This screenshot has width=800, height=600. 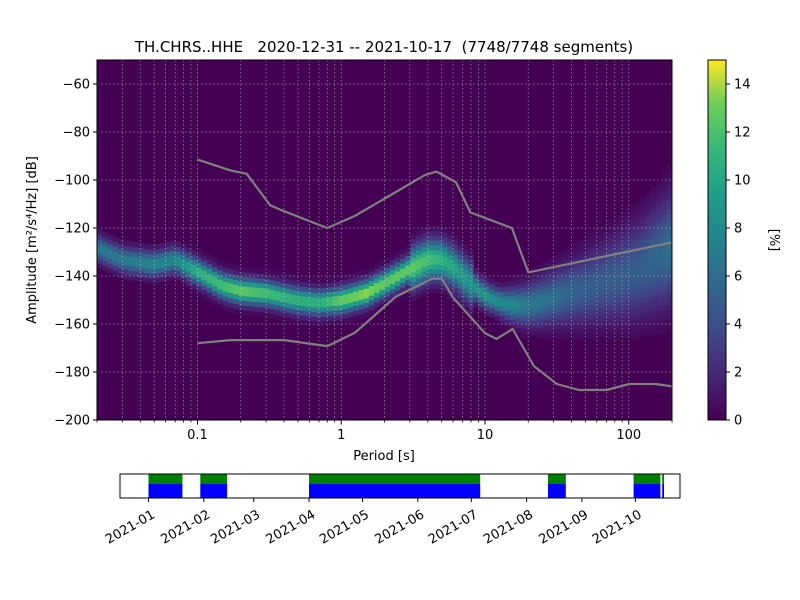 What do you see at coordinates (75, 253) in the screenshot?
I see `y-axis: −60 −80 −100 −120 −140 −160 −180 −200` at bounding box center [75, 253].